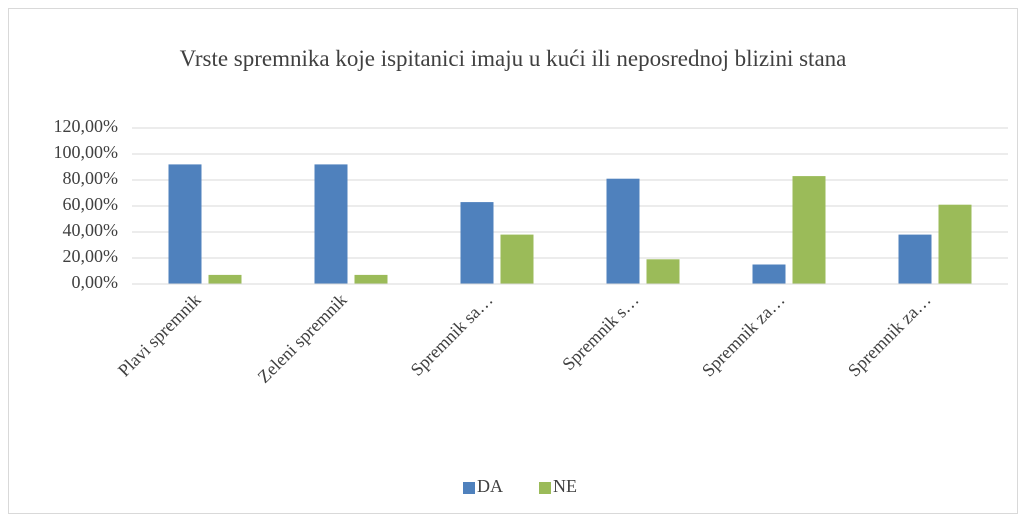  I want to click on y-tick-label: 40,00%, so click(91, 230).